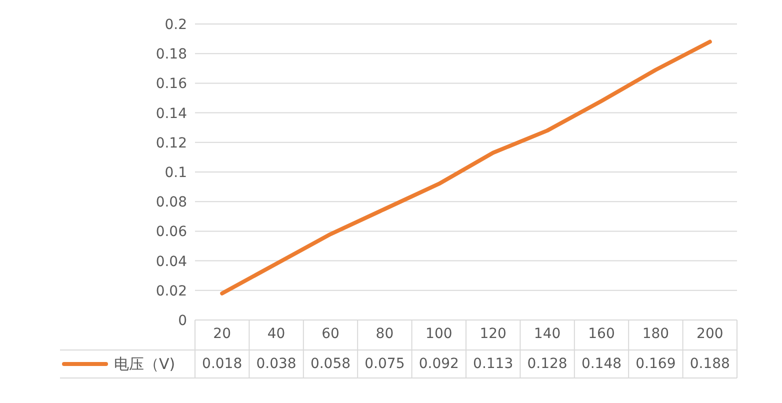  What do you see at coordinates (330, 364) in the screenshot?
I see `data-label: 0.058` at bounding box center [330, 364].